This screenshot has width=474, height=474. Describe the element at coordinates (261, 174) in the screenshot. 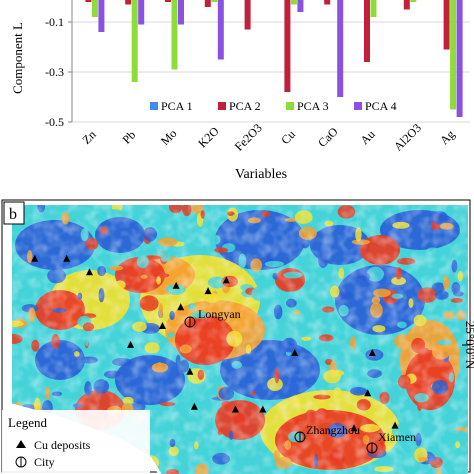

I see `x-axis-label: Variables` at that location.